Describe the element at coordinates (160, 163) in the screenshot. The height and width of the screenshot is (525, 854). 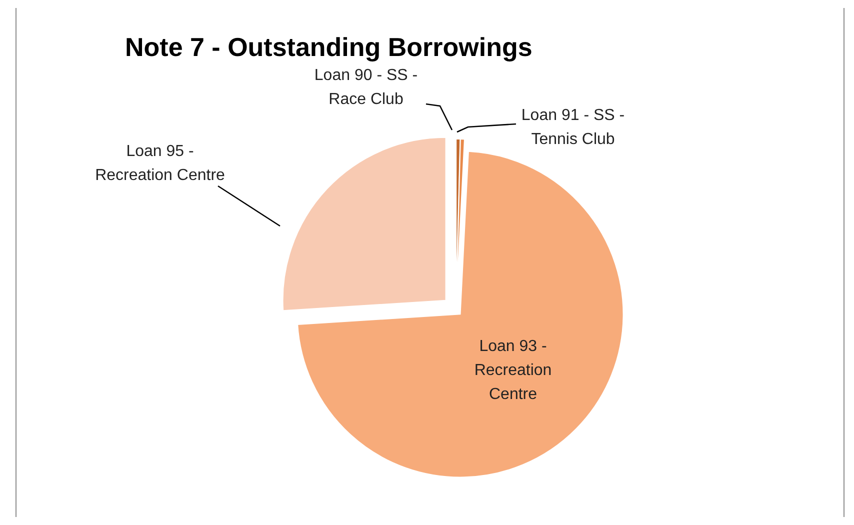
I see `slice-label: Loan 95 - Recreation Centre` at that location.